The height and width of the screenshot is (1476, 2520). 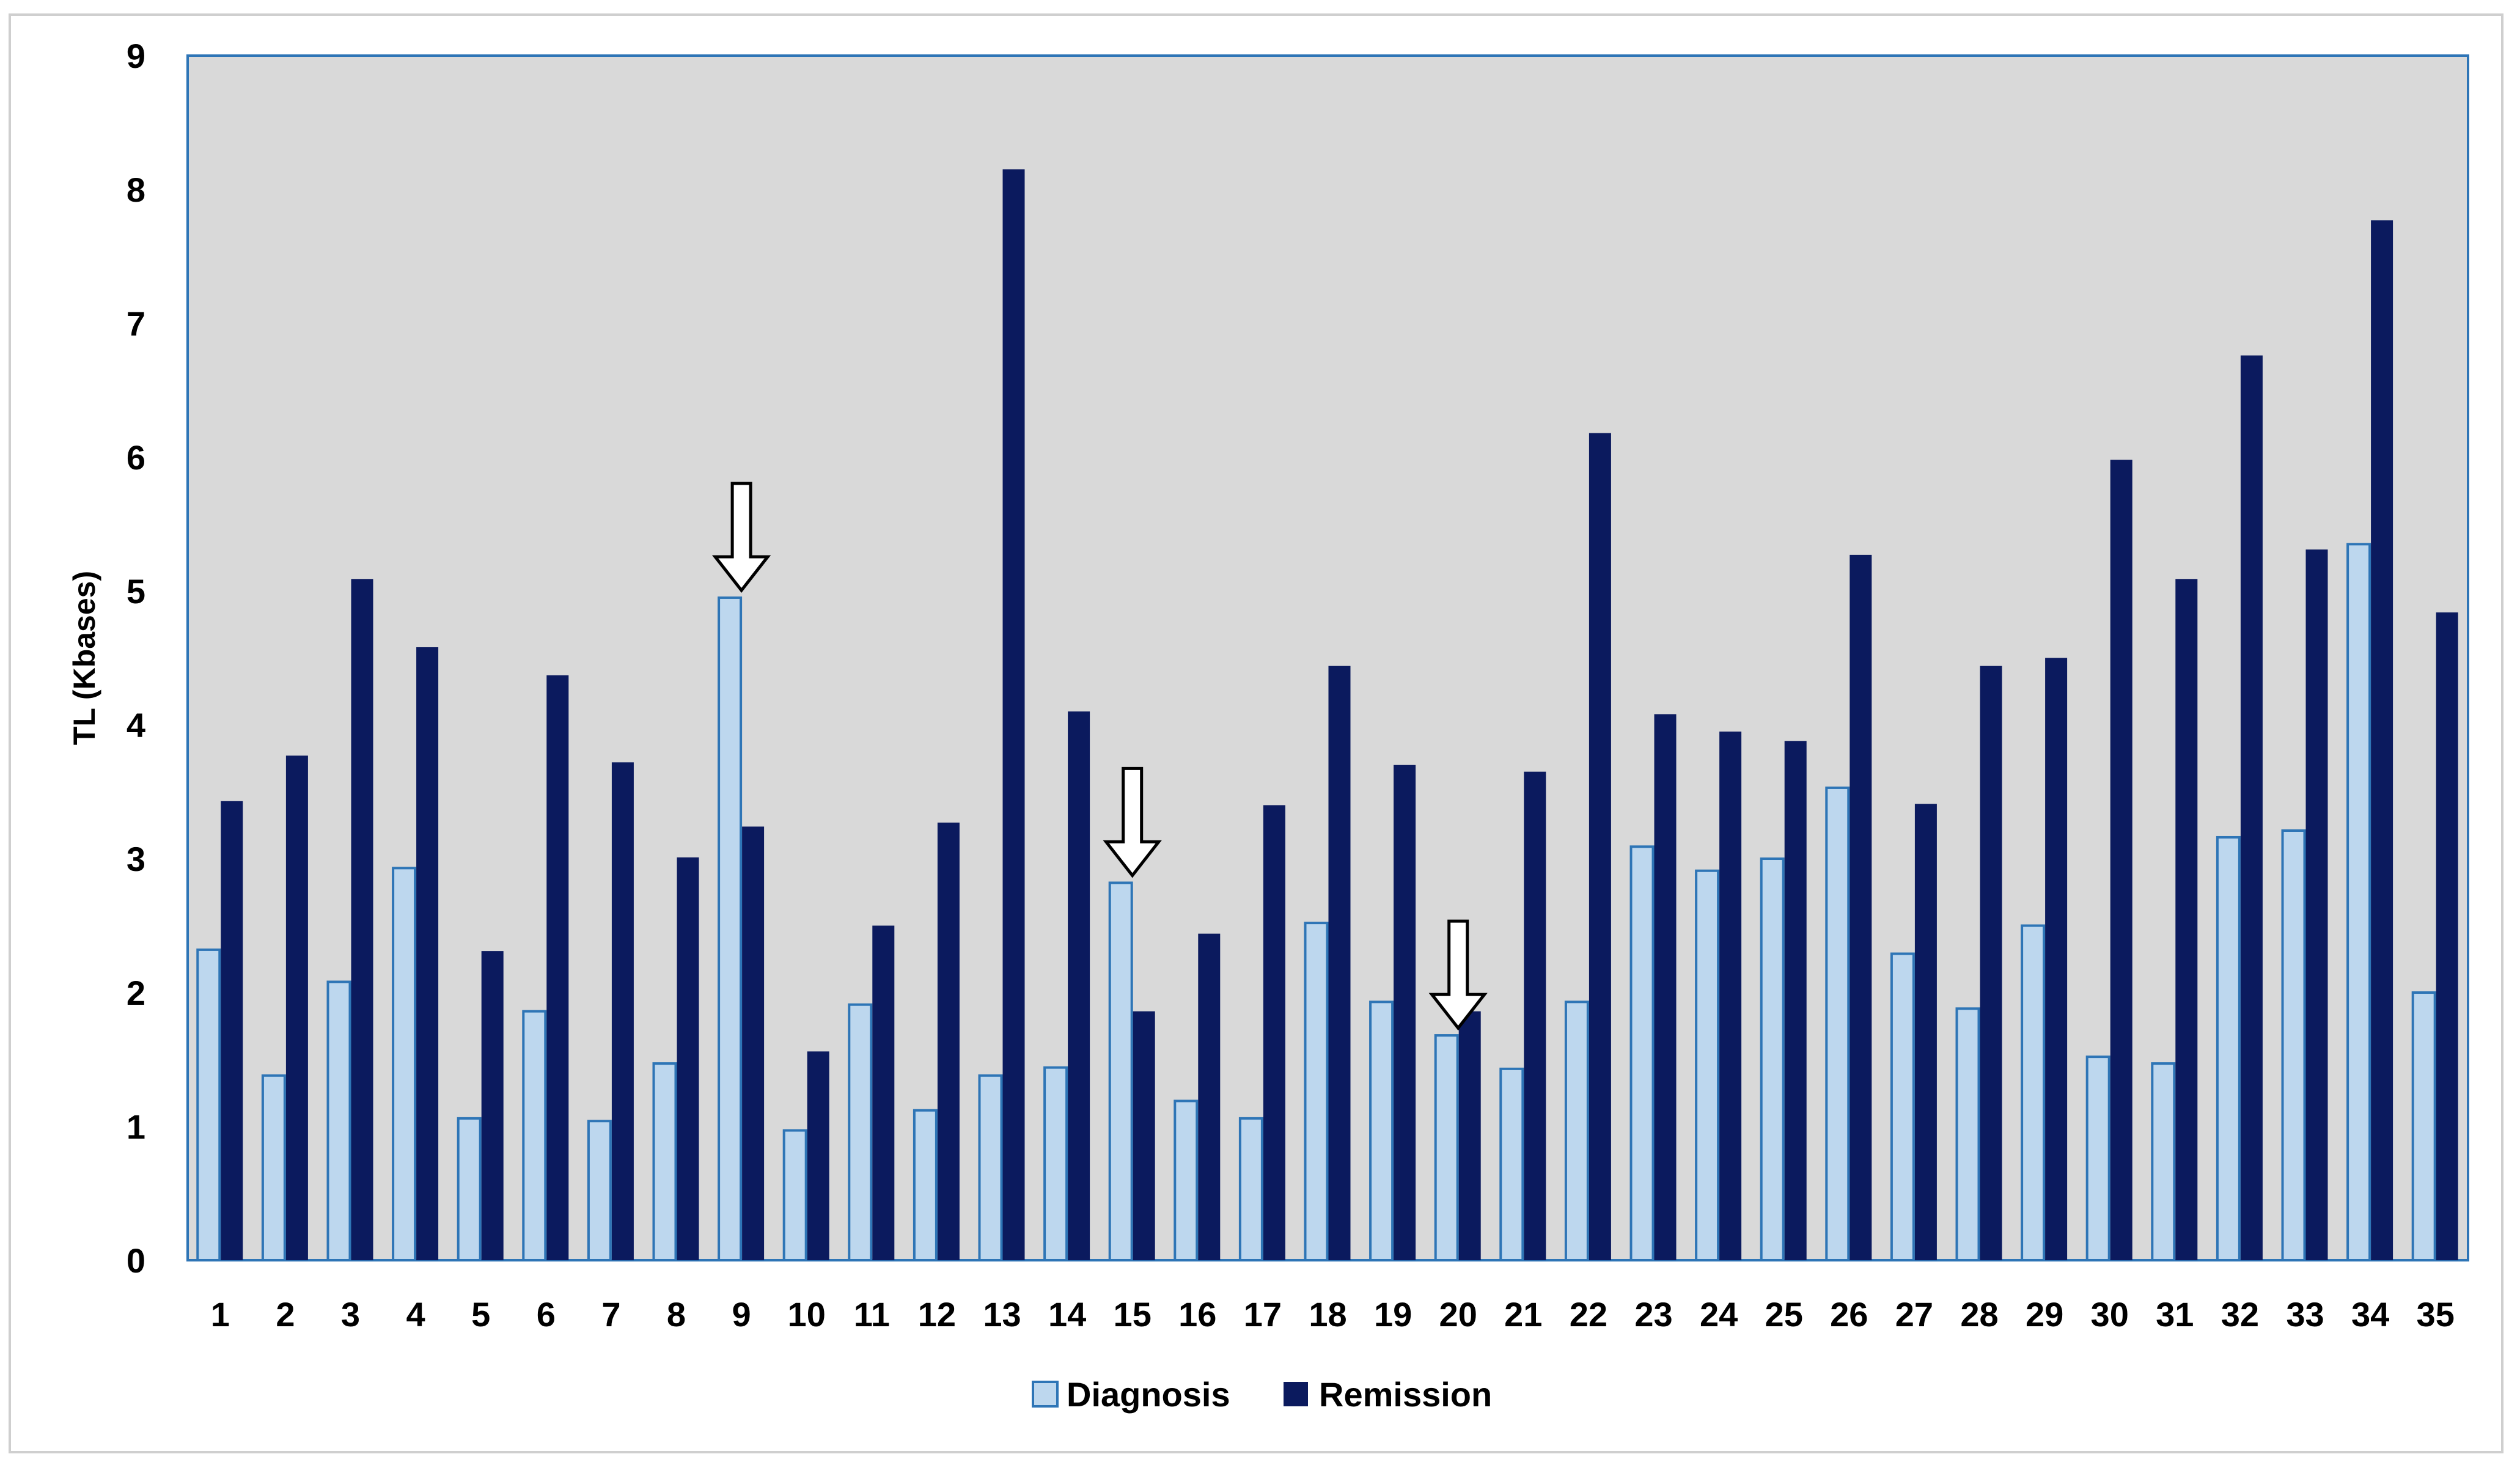 I want to click on x-tick-label: 35, so click(x=2436, y=1314).